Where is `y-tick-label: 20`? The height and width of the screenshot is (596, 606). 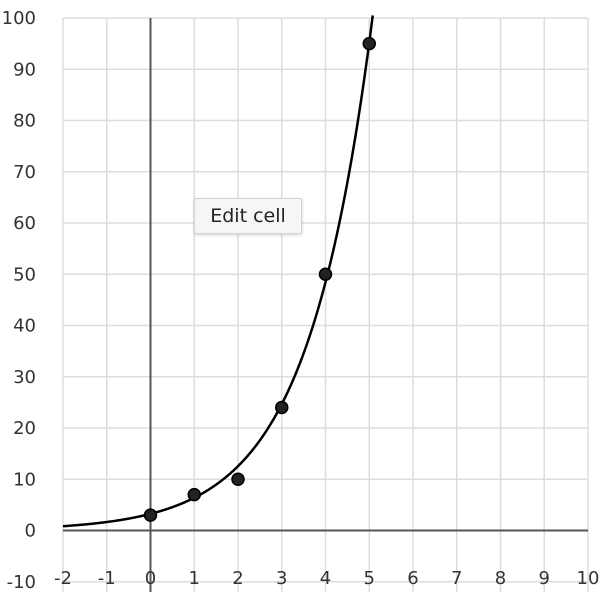
y-tick-label: 20 is located at coordinates (24, 428).